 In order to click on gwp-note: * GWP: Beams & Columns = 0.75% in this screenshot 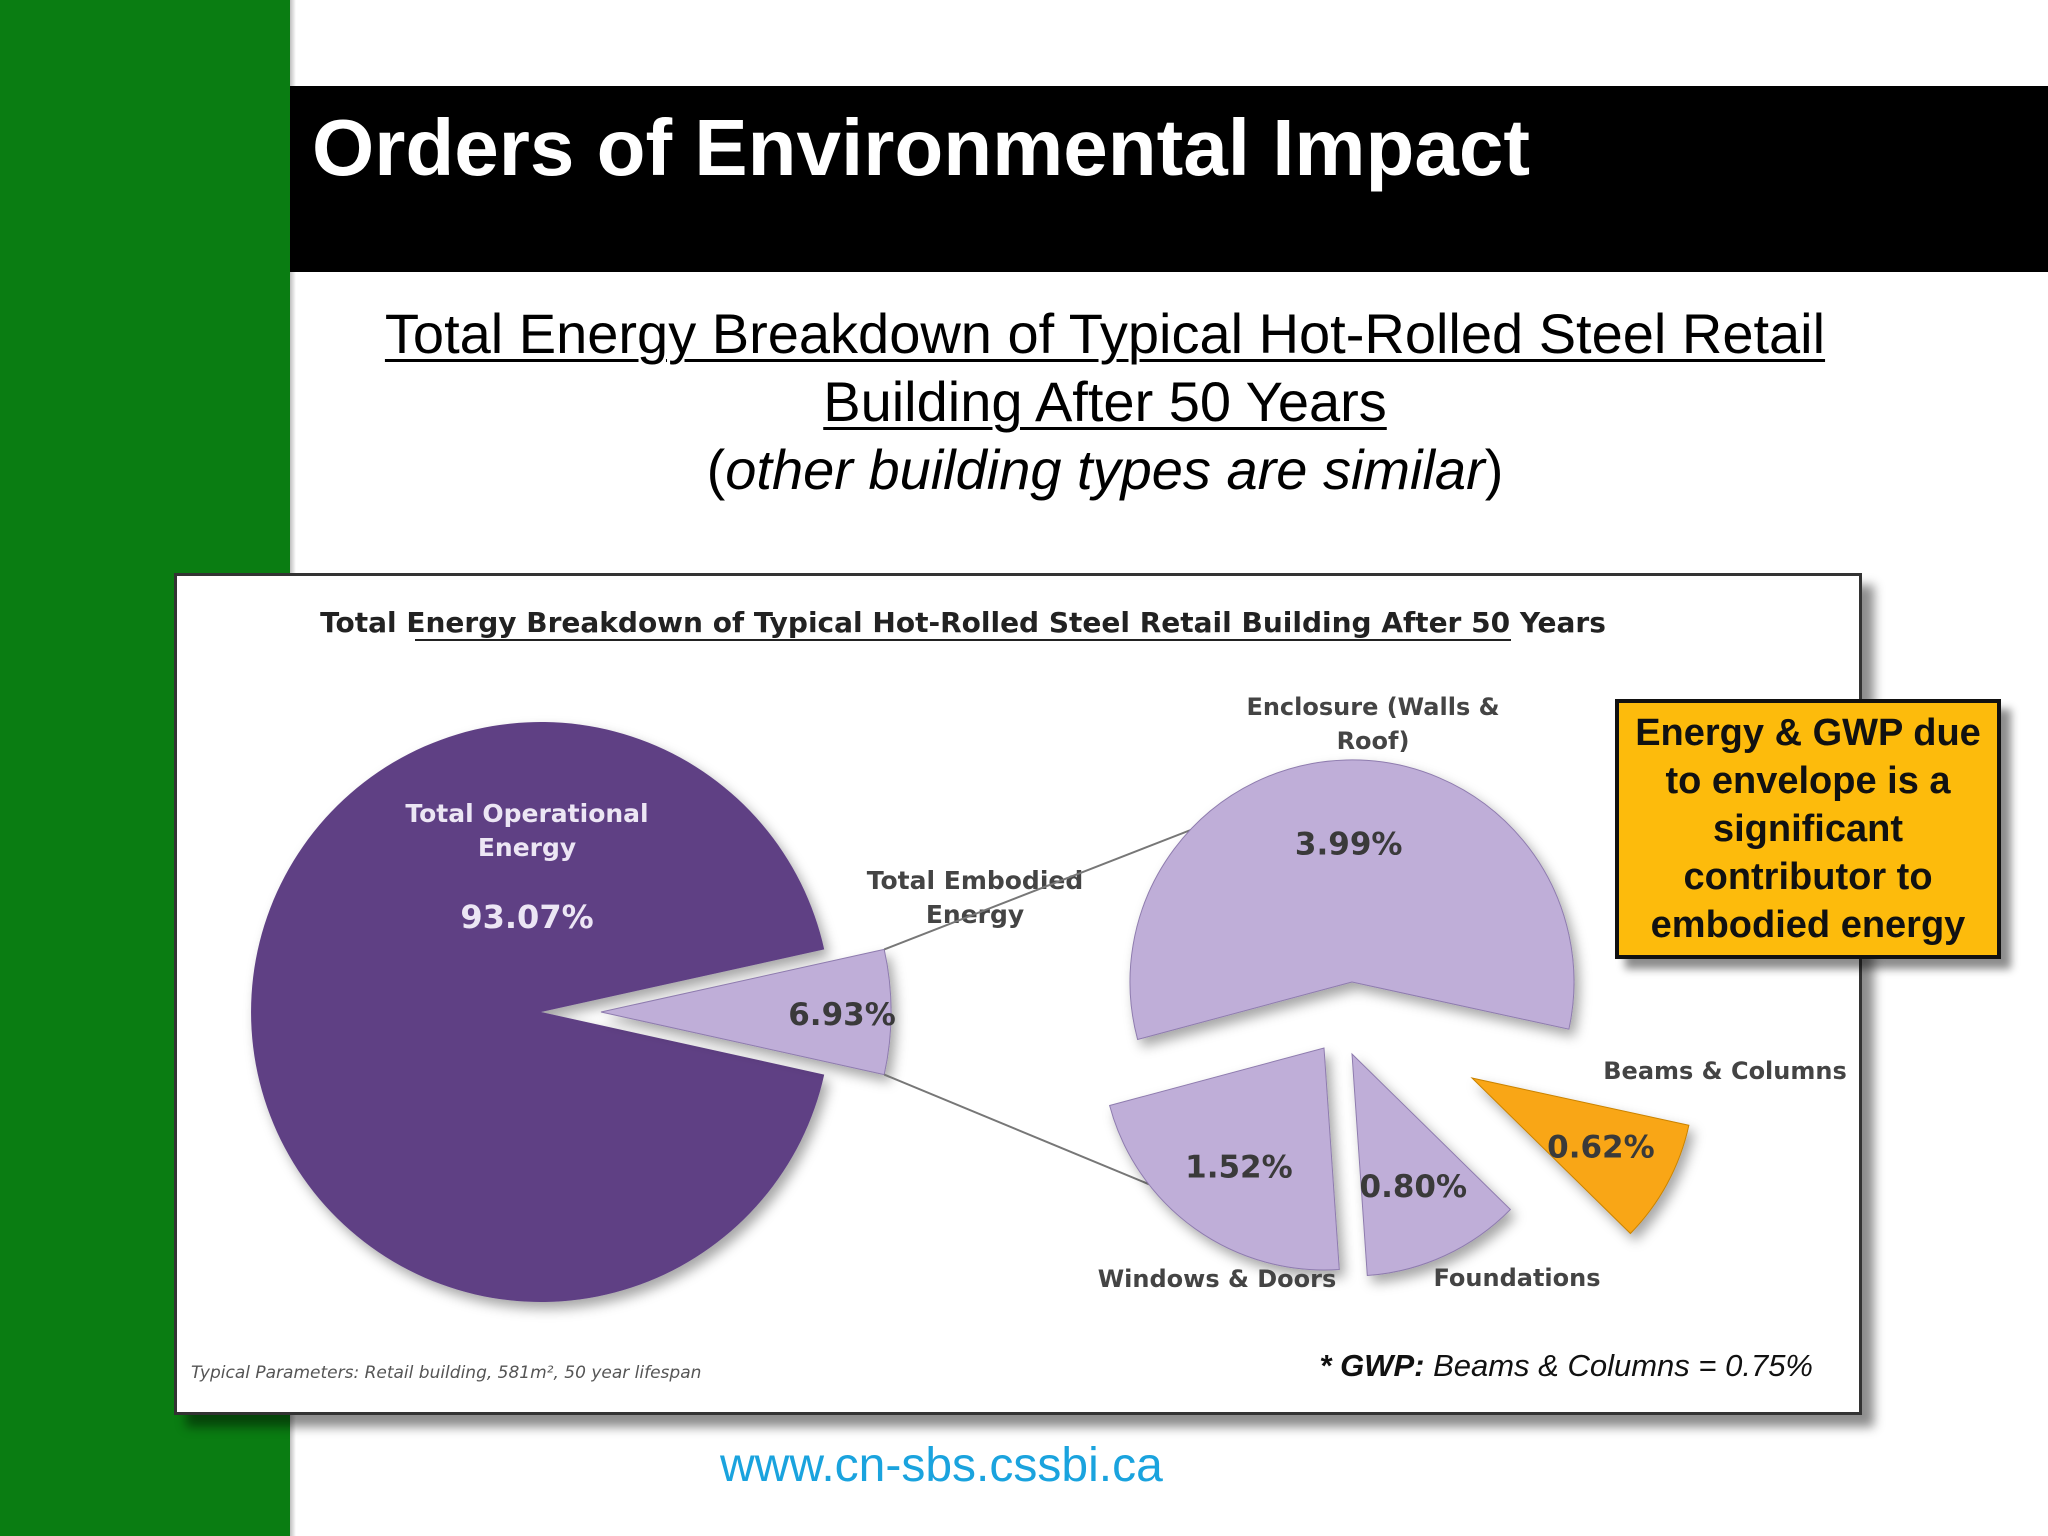, I will do `click(1566, 1365)`.